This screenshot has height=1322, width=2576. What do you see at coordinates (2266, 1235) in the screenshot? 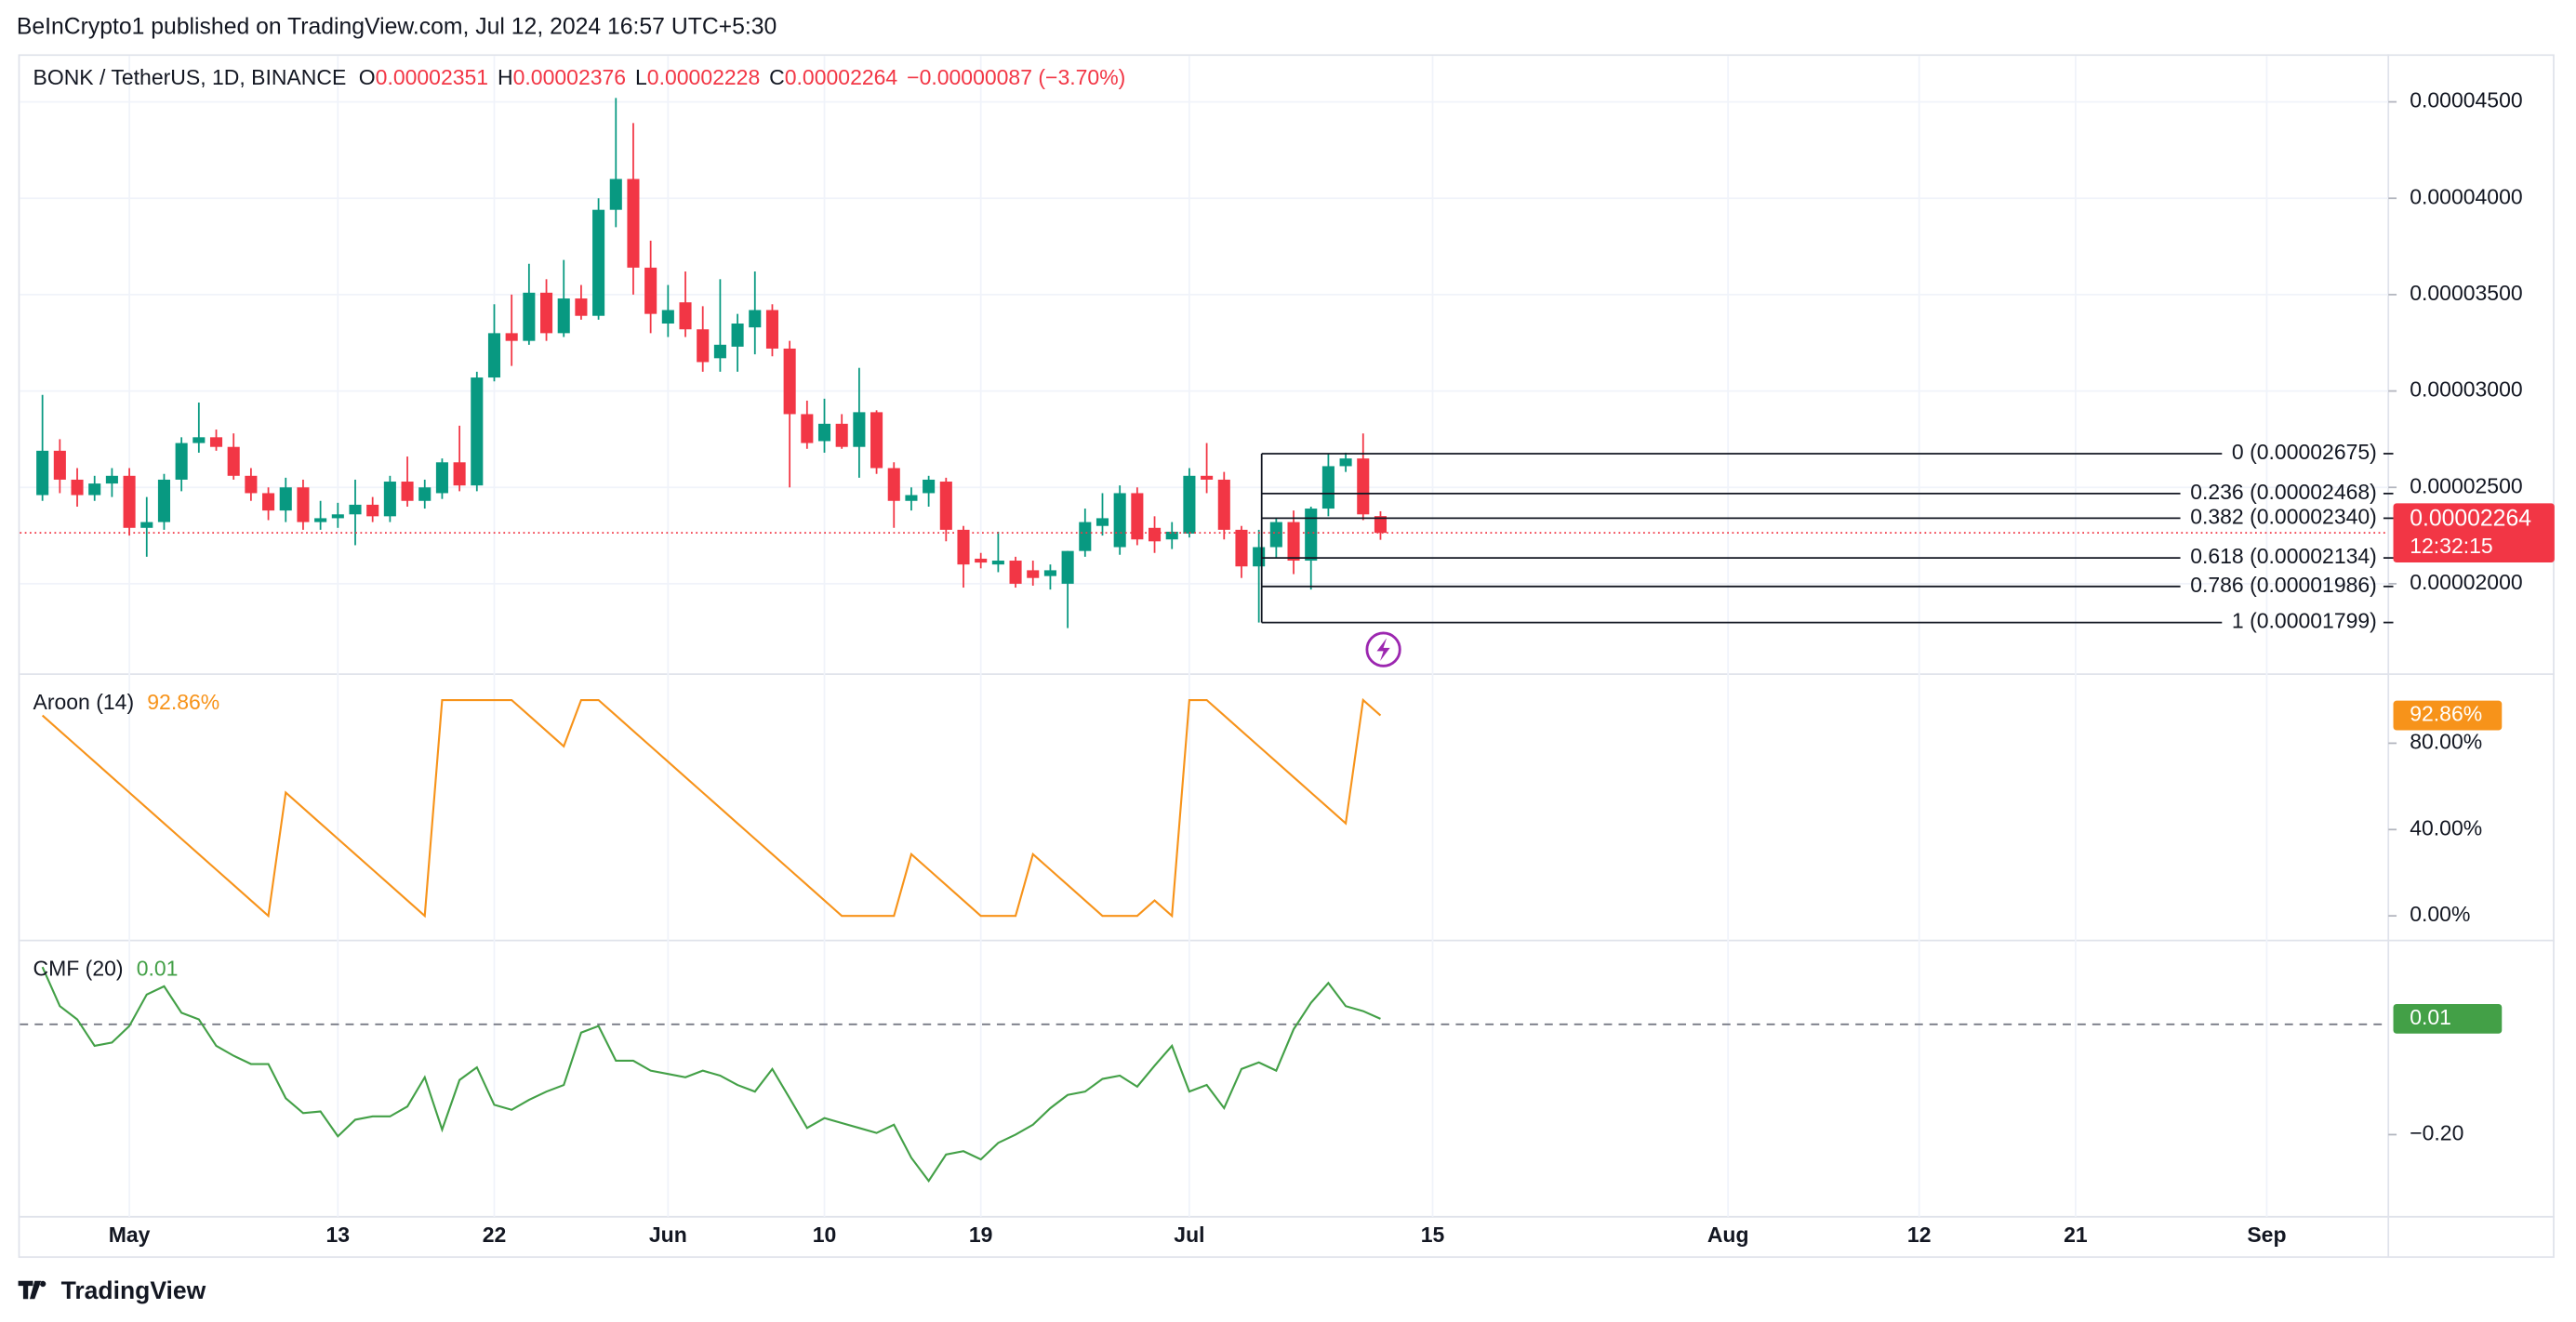
I see `x-tick-label: Sep` at bounding box center [2266, 1235].